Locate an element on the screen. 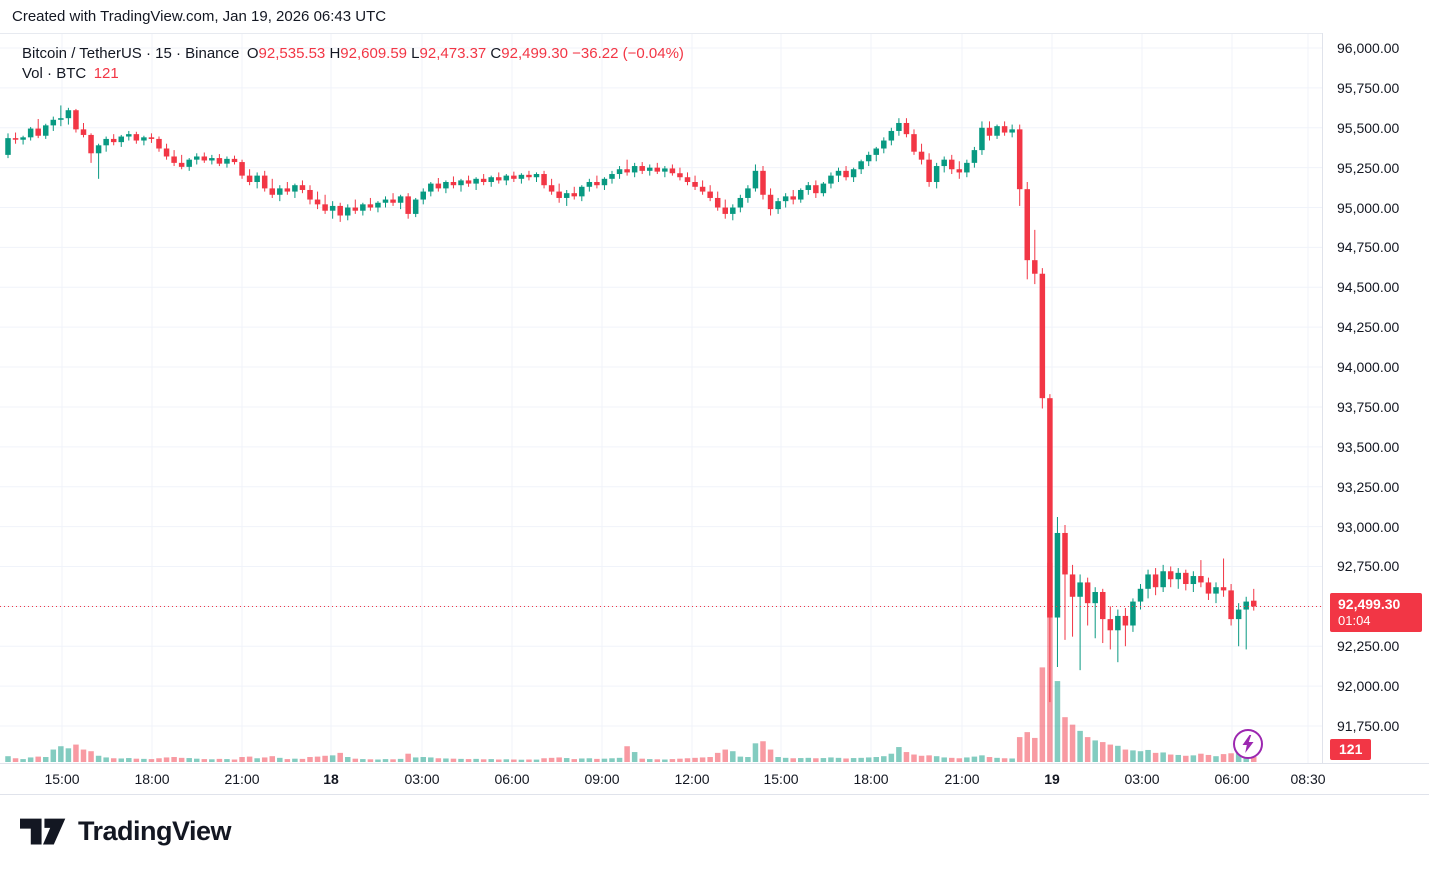 The height and width of the screenshot is (871, 1429). footer-brand: TradingView is located at coordinates (126, 831).